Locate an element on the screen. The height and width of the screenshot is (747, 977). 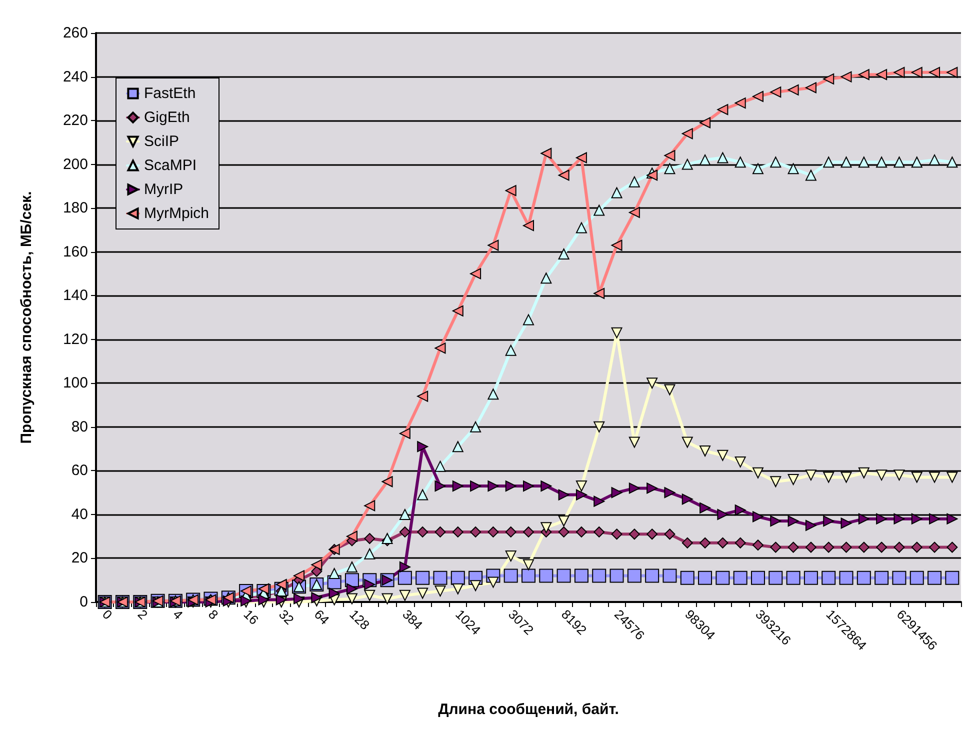
x-tick-label: 4 is located at coordinates (178, 614).